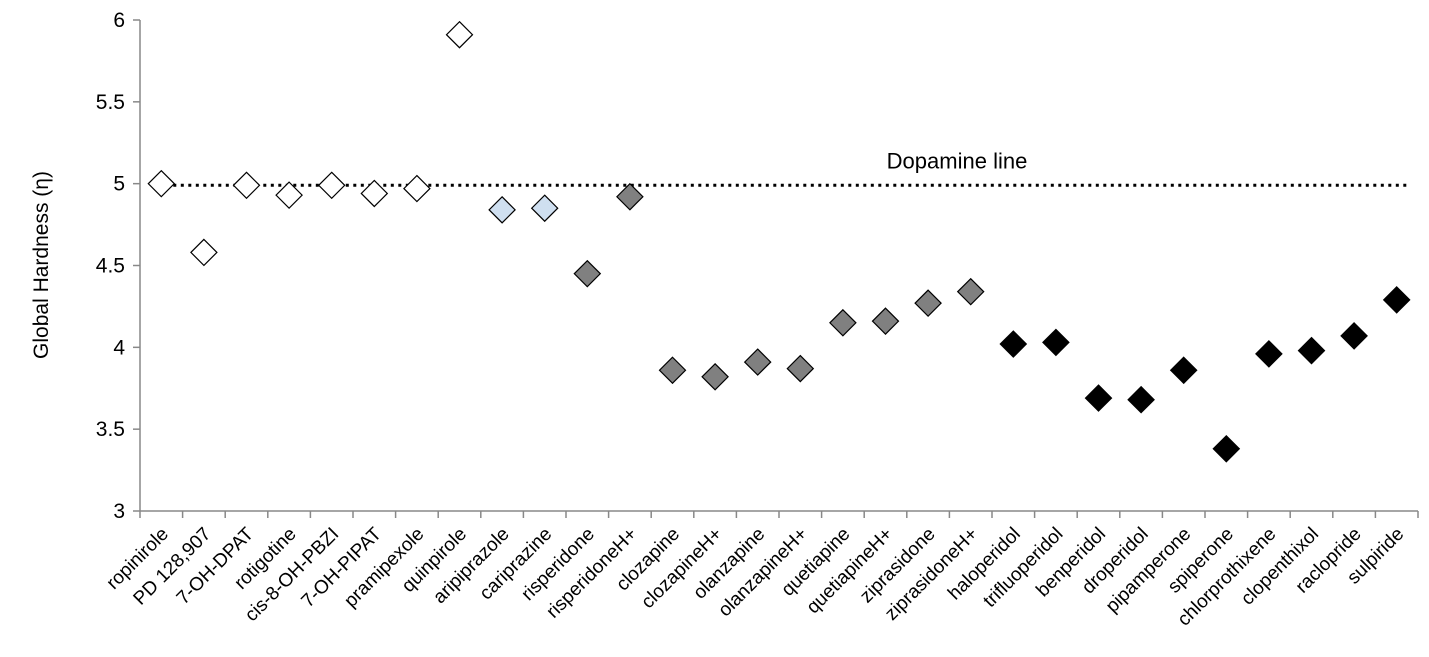 This screenshot has width=1429, height=657. I want to click on data-point-pramipexole, so click(417, 188).